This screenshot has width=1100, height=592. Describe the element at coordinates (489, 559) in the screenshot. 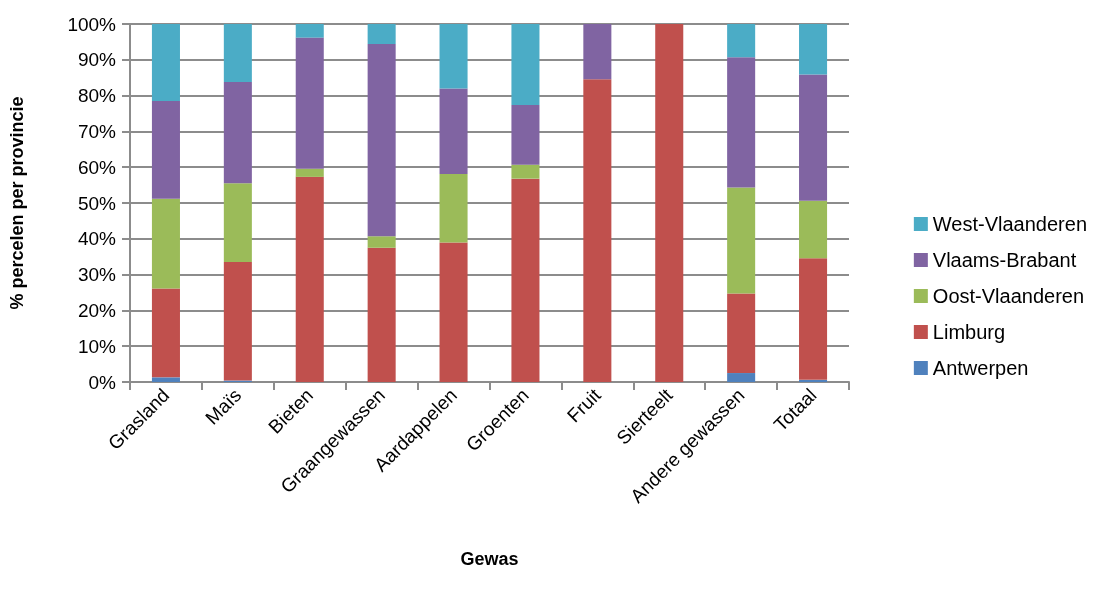

I see `x-axis-title: Gewas` at that location.